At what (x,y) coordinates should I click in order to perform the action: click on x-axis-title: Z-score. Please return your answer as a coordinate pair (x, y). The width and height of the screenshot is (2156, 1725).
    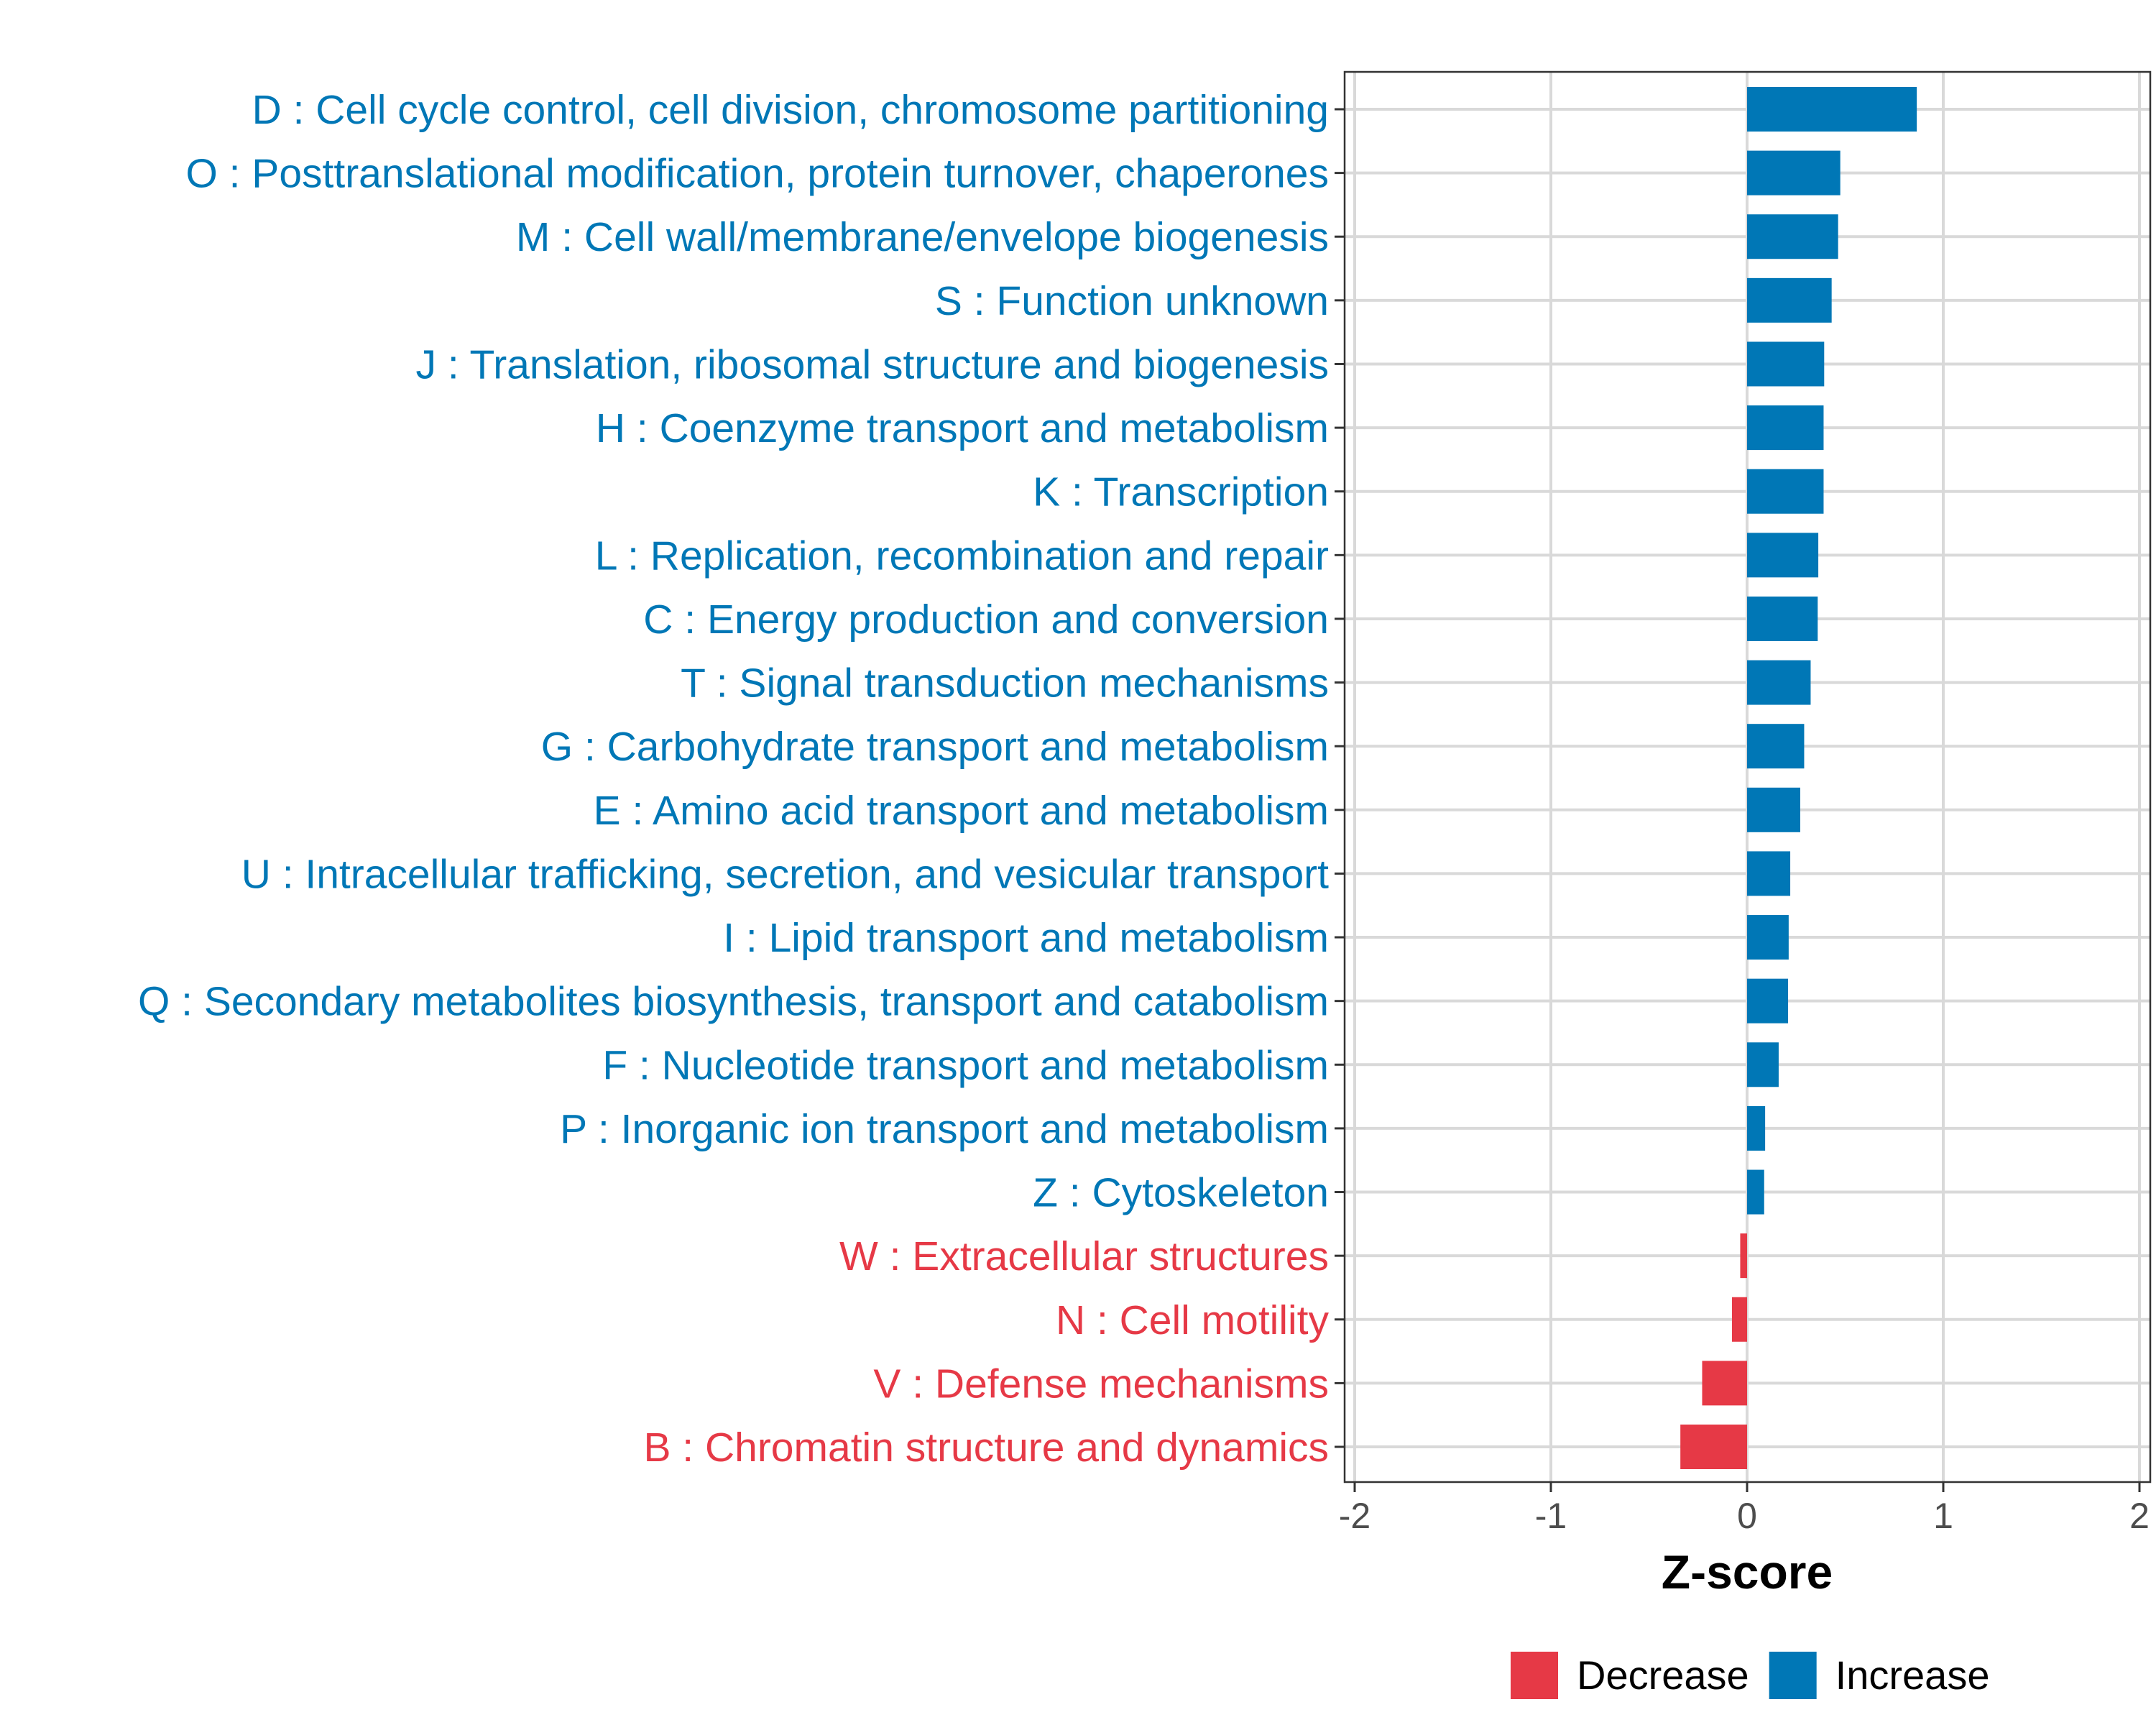
    Looking at the image, I should click on (1747, 1571).